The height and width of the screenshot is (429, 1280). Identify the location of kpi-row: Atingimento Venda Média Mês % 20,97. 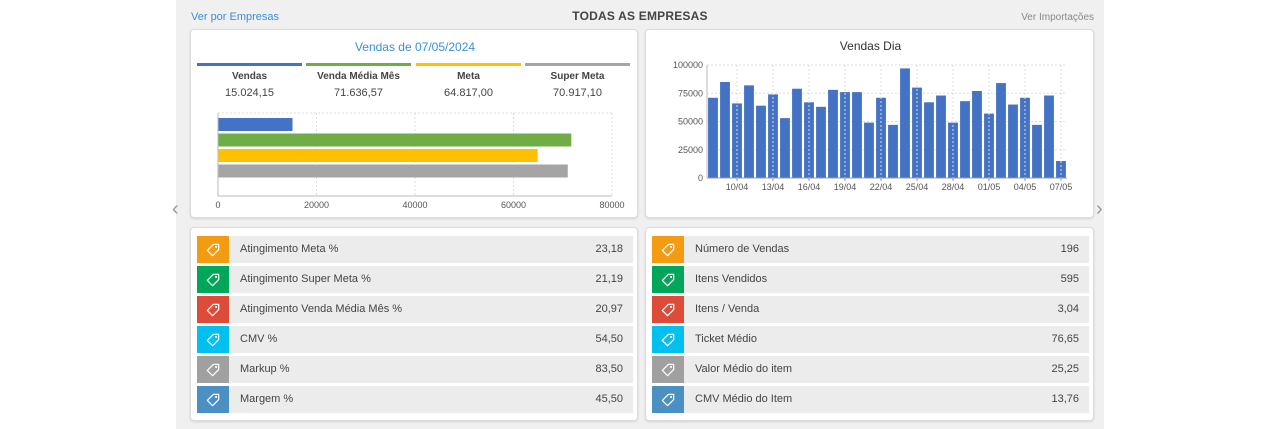
(415, 309).